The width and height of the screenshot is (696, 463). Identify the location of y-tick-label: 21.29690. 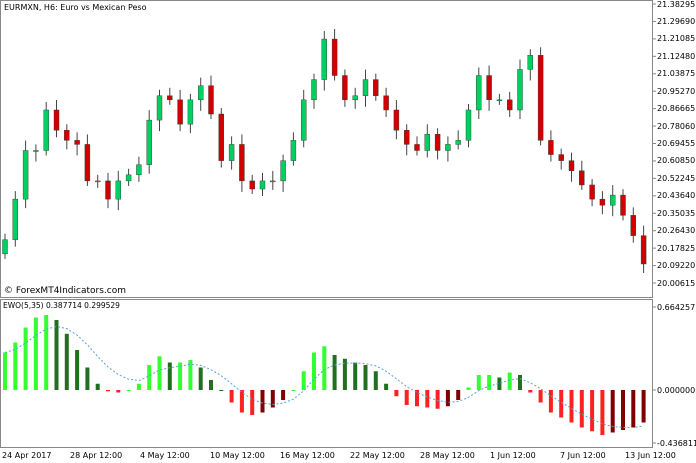
(676, 21).